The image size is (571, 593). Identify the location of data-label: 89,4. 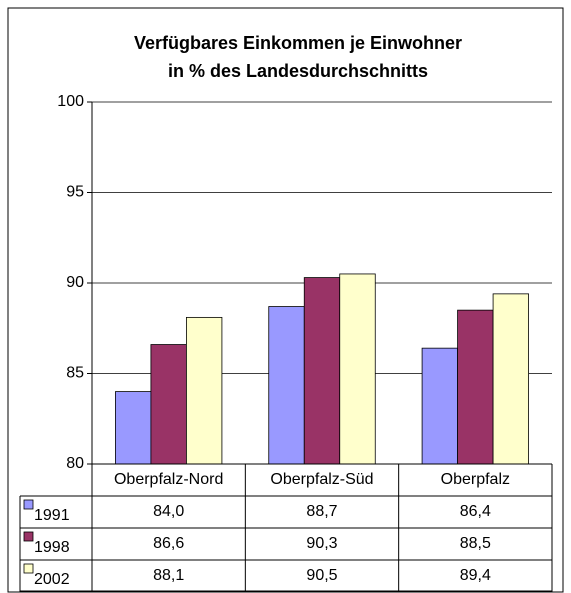
(475, 575).